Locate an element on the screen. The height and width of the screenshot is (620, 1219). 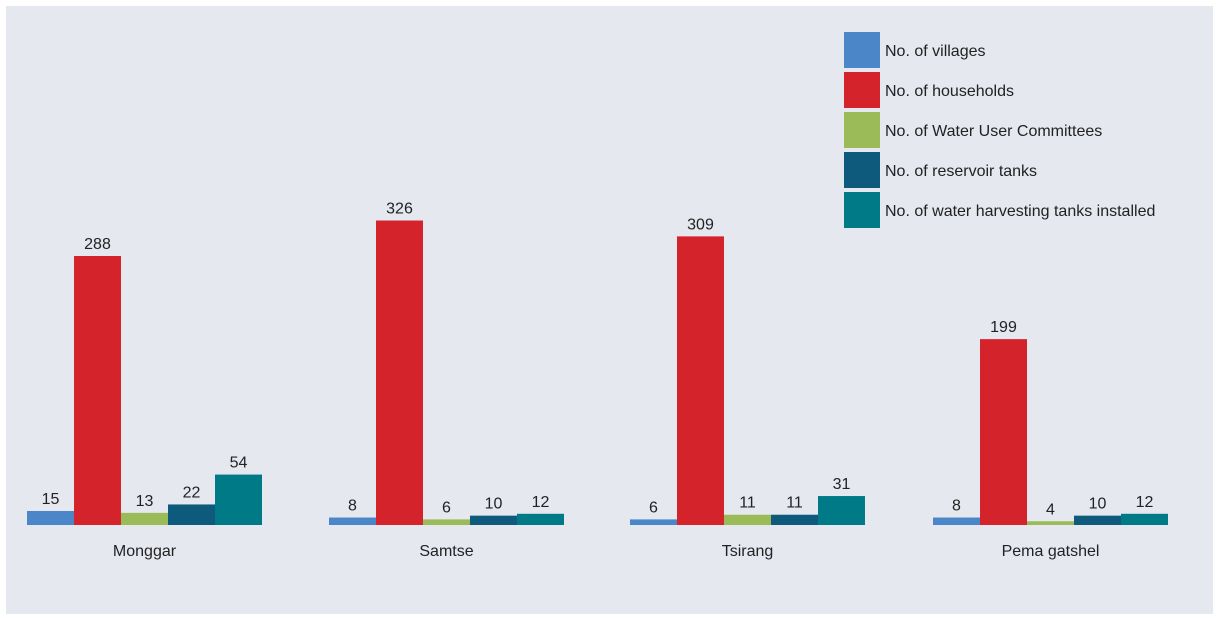
data-label: 309 is located at coordinates (700, 224).